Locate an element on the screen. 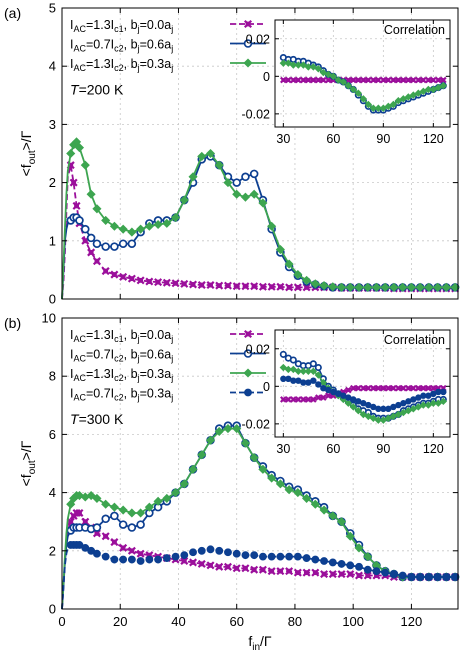 The height and width of the screenshot is (655, 463). y-tick-label: 6 is located at coordinates (52, 434).